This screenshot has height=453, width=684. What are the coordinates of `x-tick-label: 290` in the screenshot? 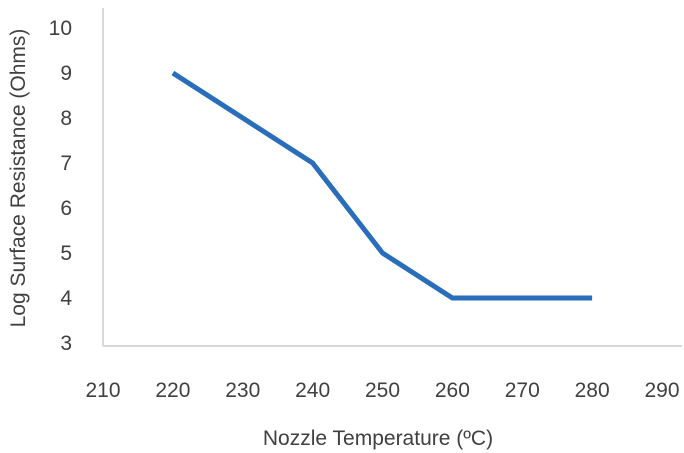 It's located at (661, 390).